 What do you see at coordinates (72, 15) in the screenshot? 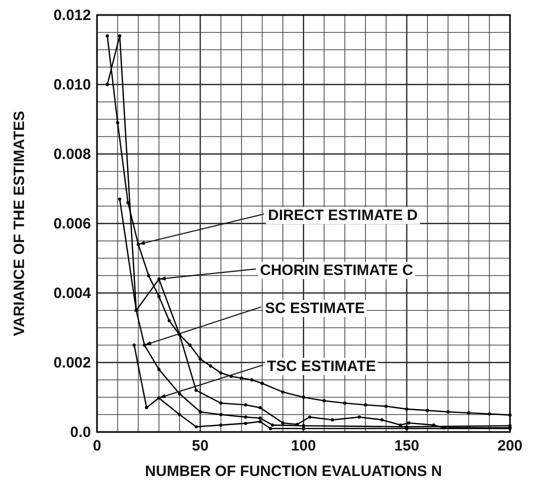
I see `y-tick-label: 0.012` at bounding box center [72, 15].